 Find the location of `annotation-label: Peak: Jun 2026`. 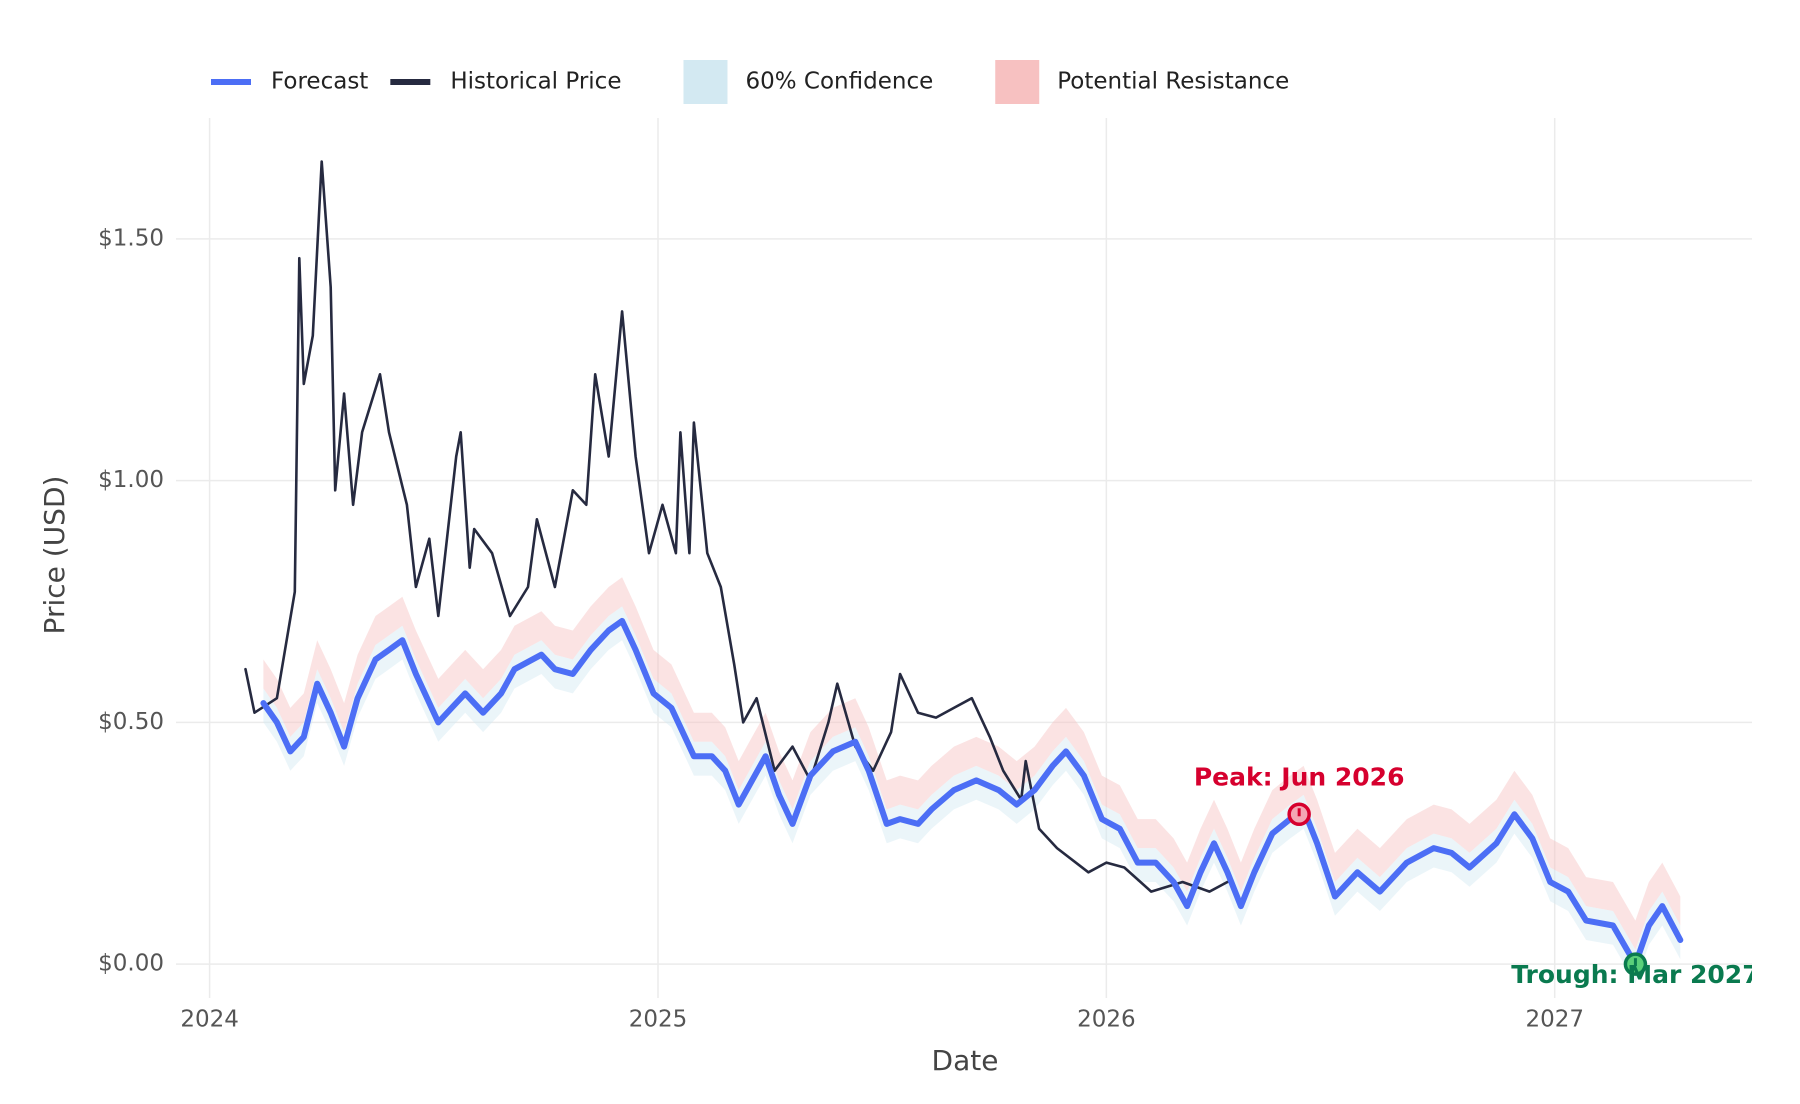

annotation-label: Peak: Jun 2026 is located at coordinates (1299, 776).